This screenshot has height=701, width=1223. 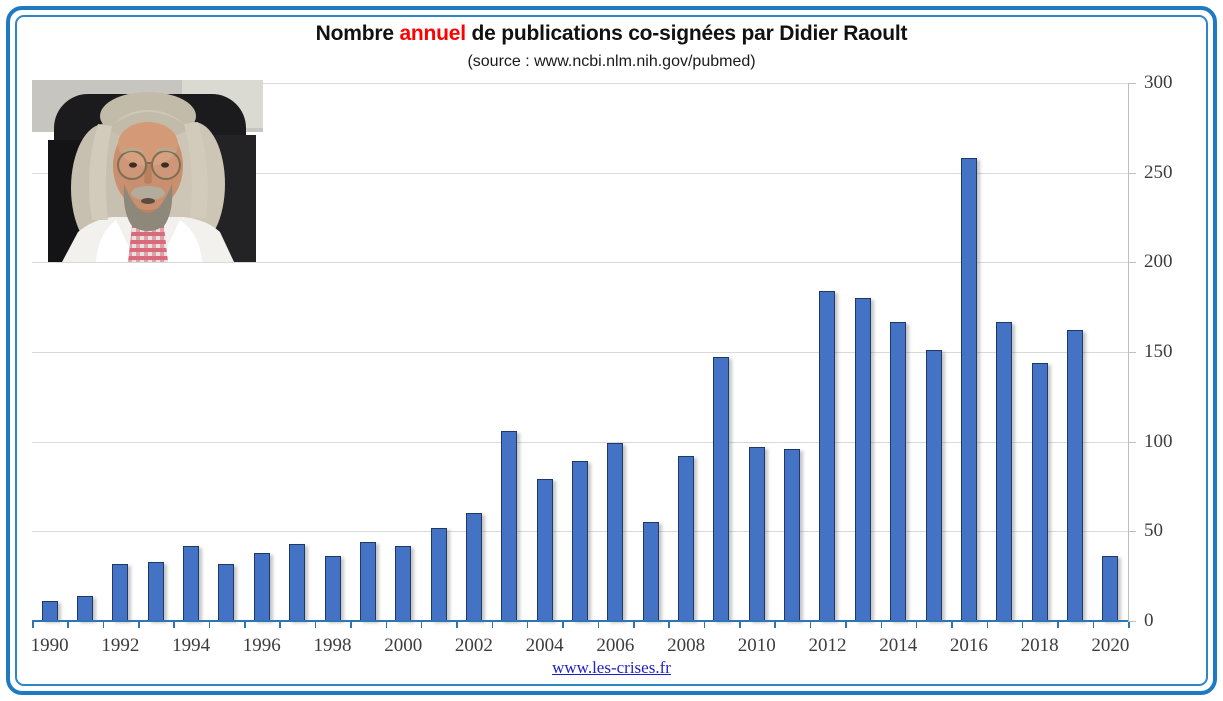 I want to click on x-tick-label-1996: 1996, so click(x=261, y=645).